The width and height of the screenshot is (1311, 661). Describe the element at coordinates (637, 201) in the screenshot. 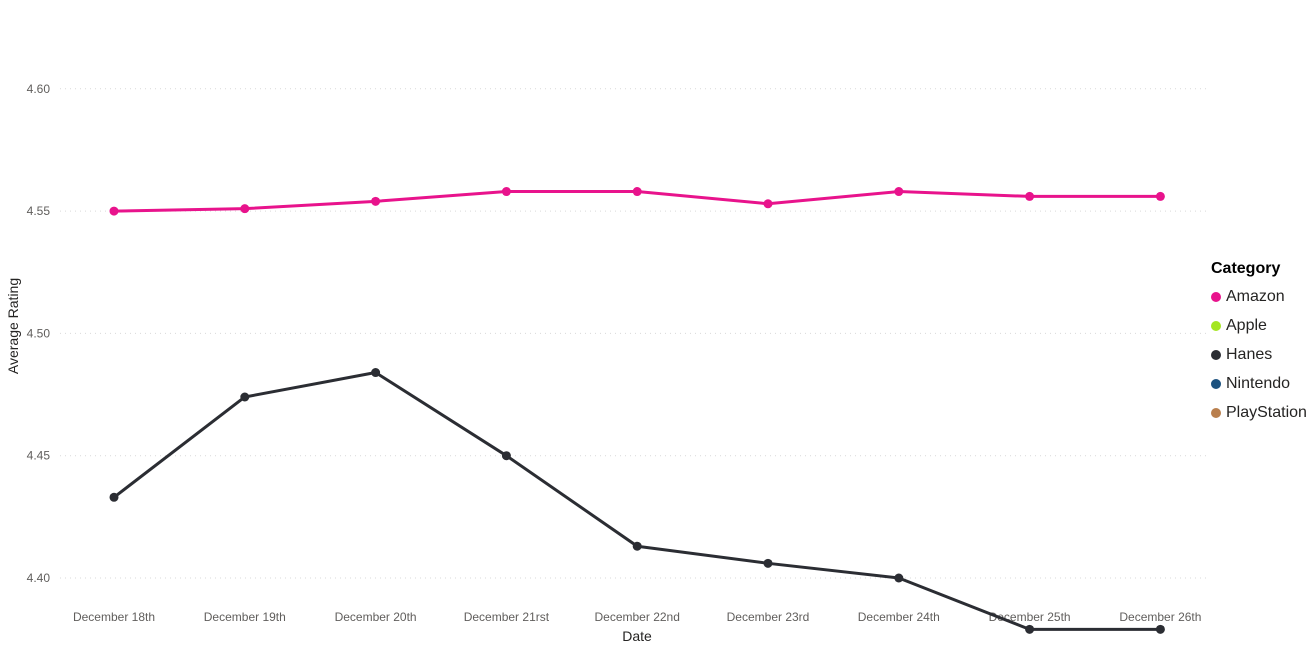

I see `series-amazon` at that location.